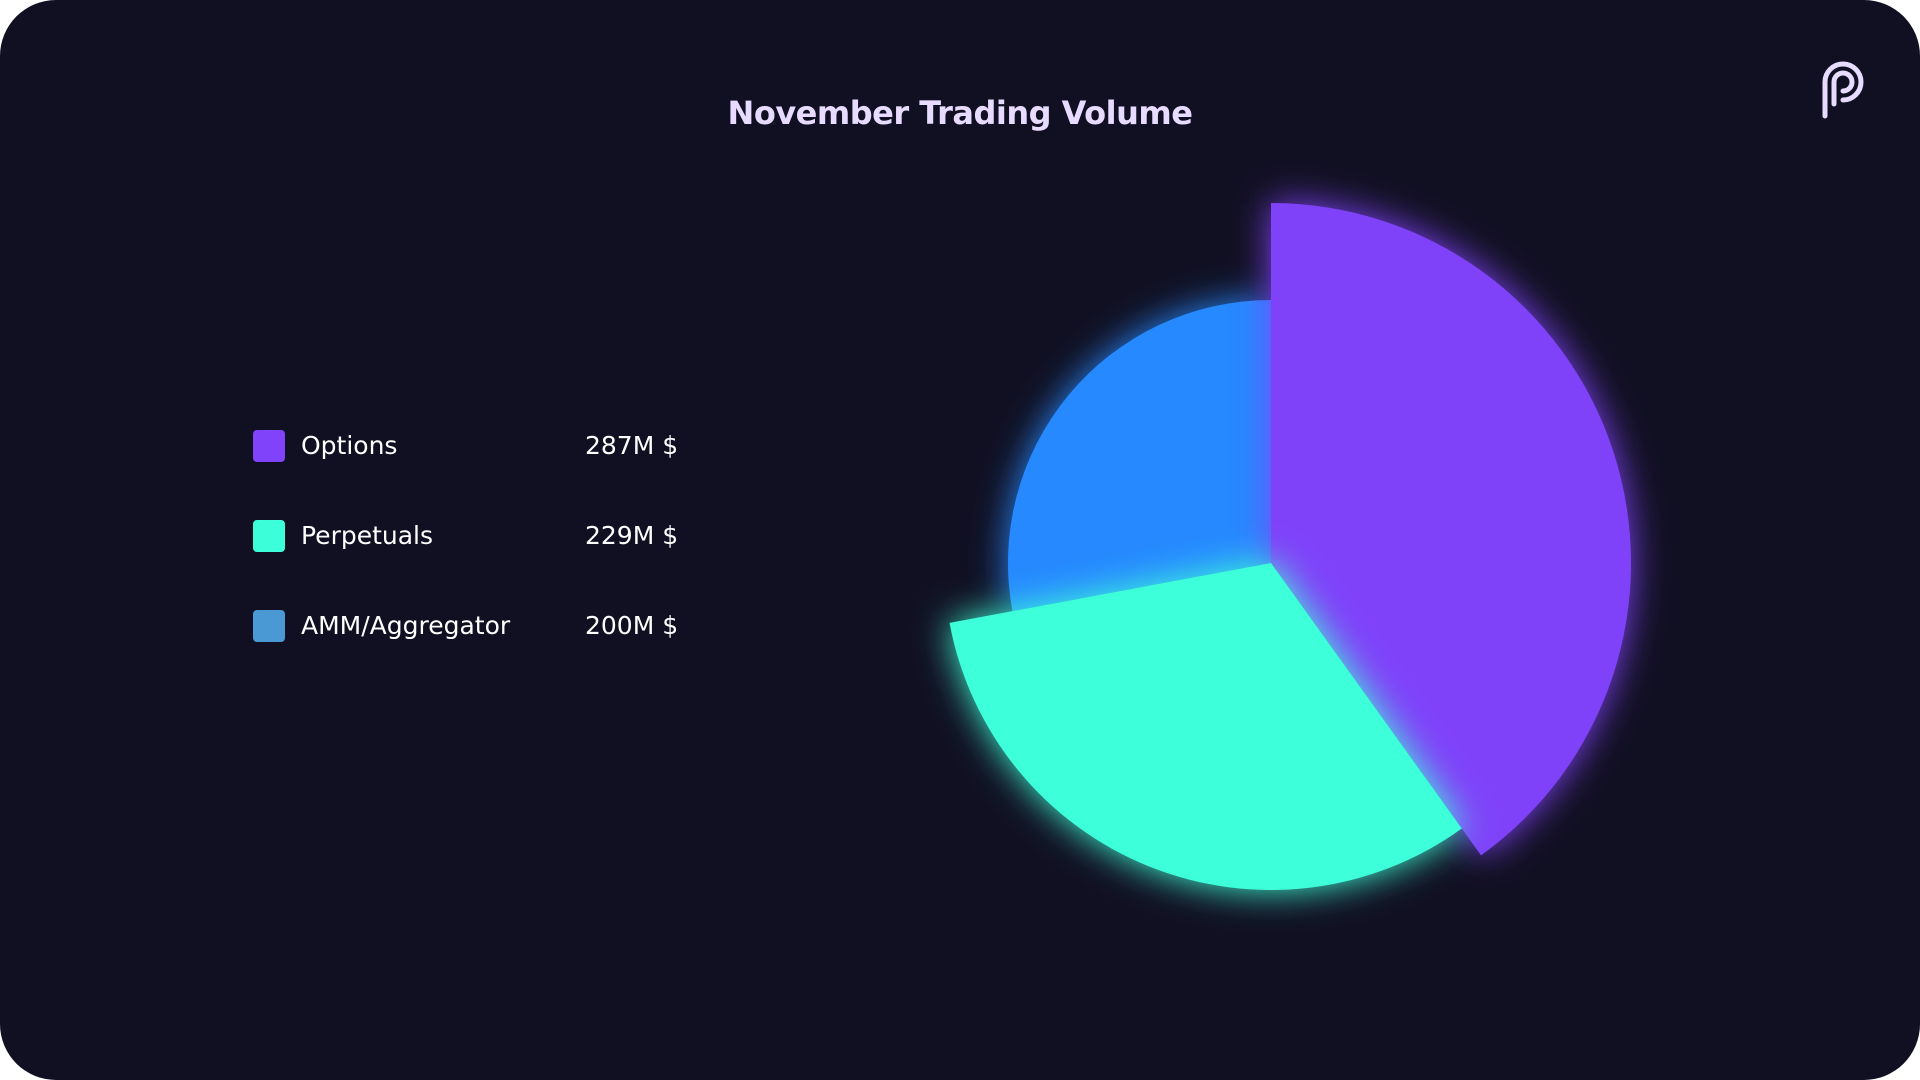 The image size is (1920, 1080). I want to click on legend-label-options: Options, so click(349, 445).